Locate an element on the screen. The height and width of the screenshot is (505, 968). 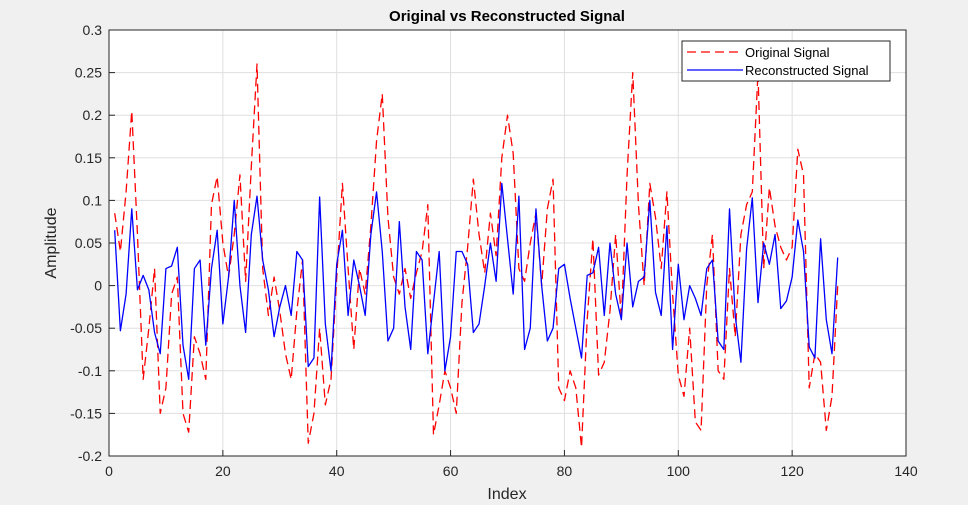
x-tick-label: 120 is located at coordinates (792, 471).